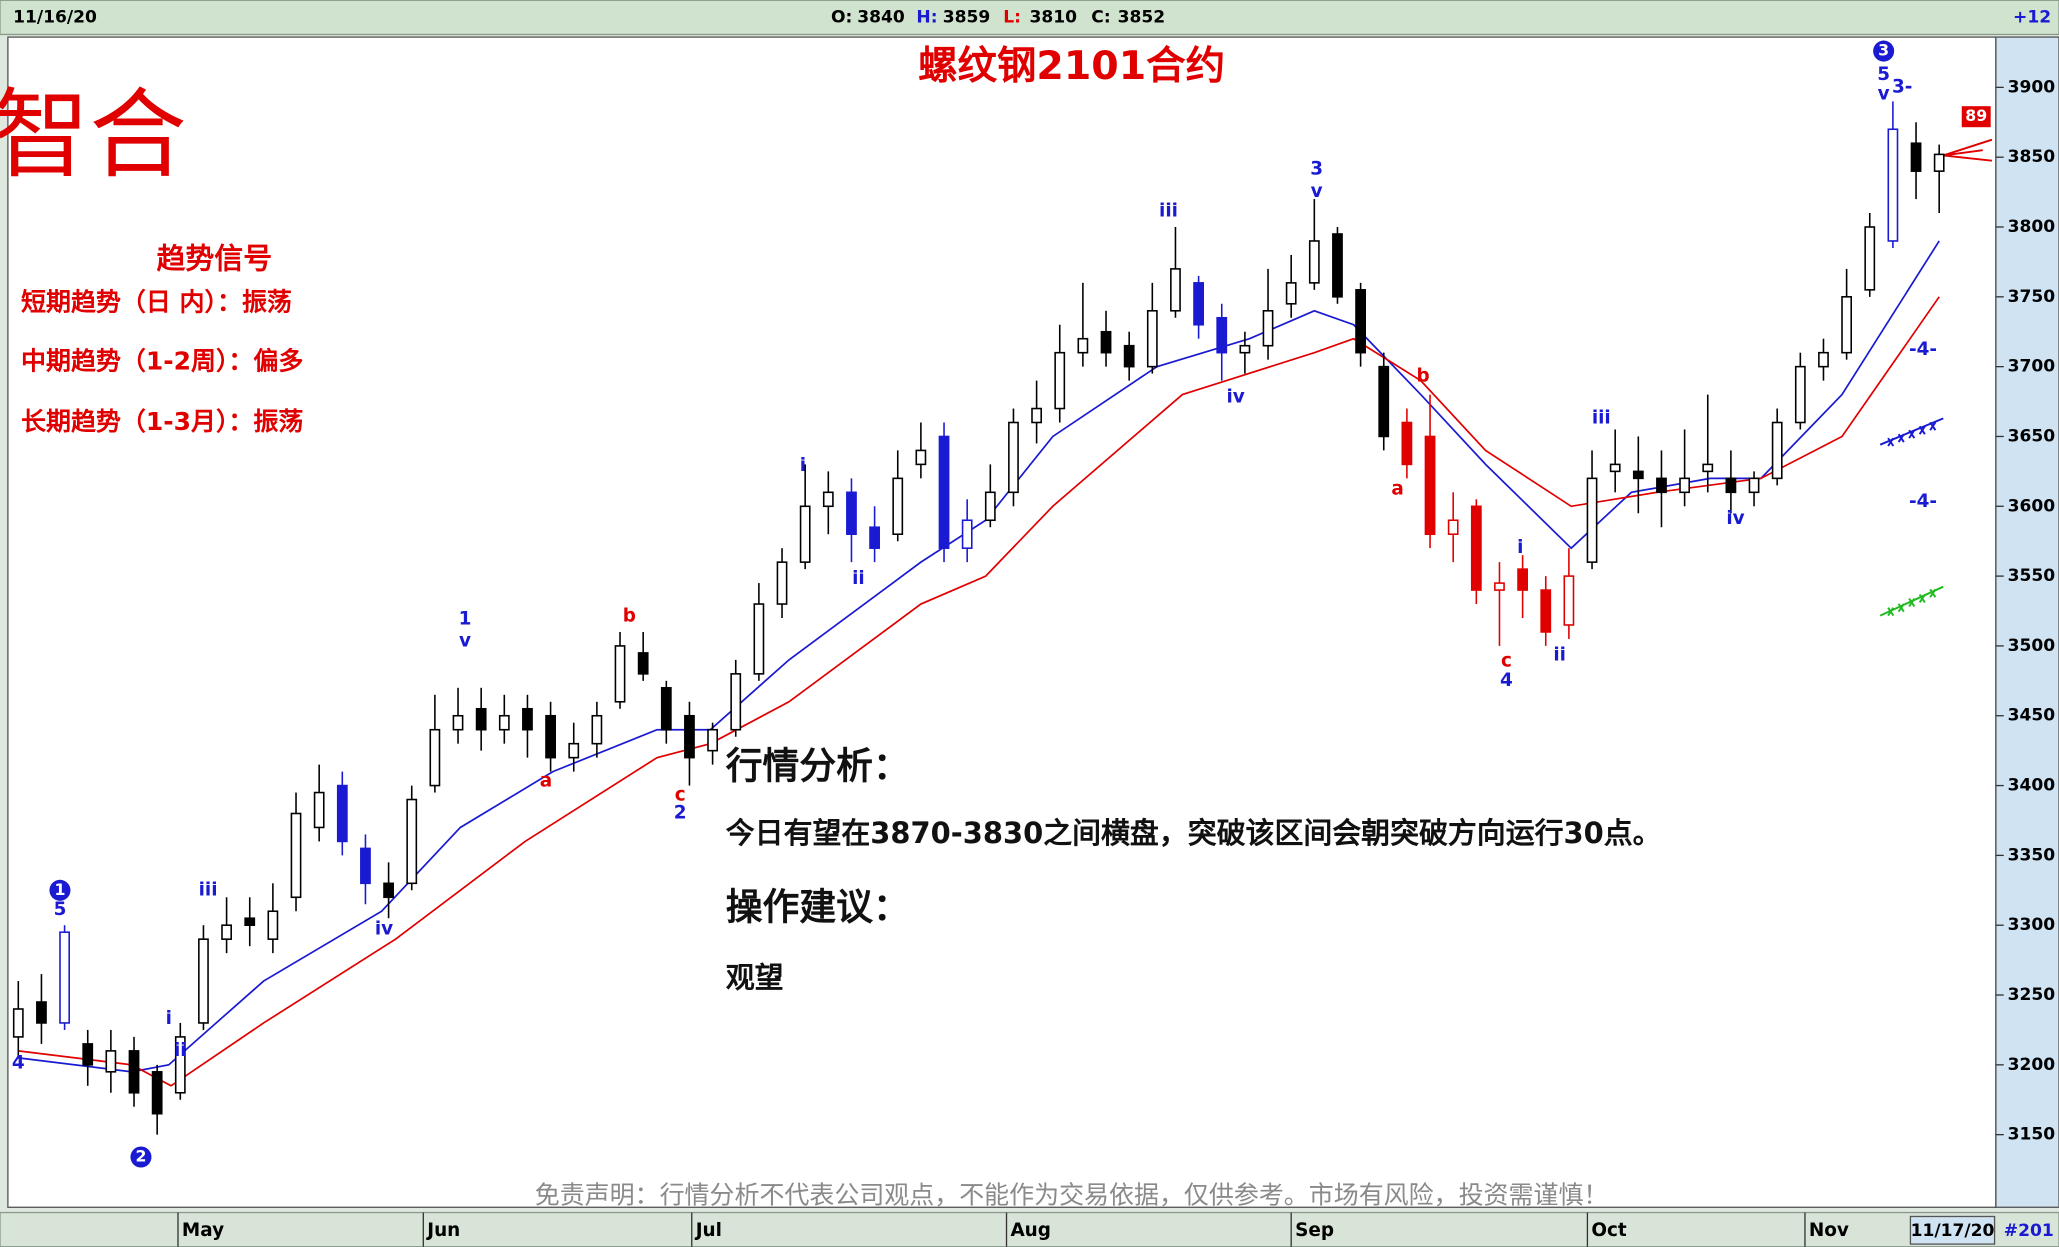 This screenshot has width=2059, height=1247. What do you see at coordinates (214, 259) in the screenshot?
I see `signals-title: 趋势信号` at bounding box center [214, 259].